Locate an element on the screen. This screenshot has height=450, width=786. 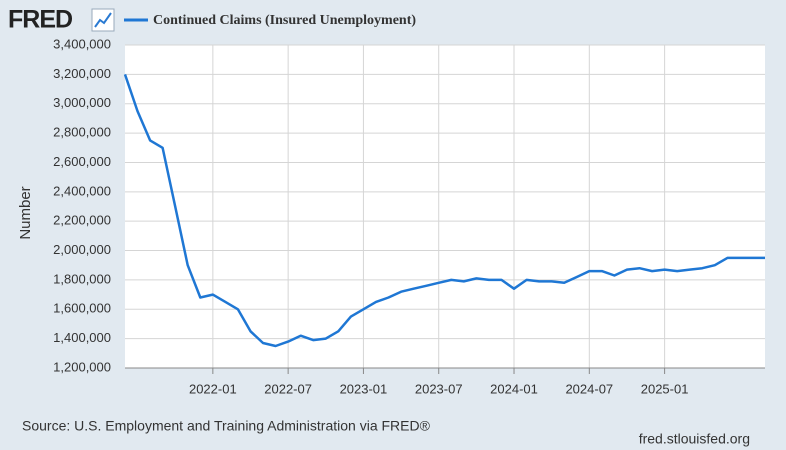
x-tick-label: 2023-01 is located at coordinates (364, 388).